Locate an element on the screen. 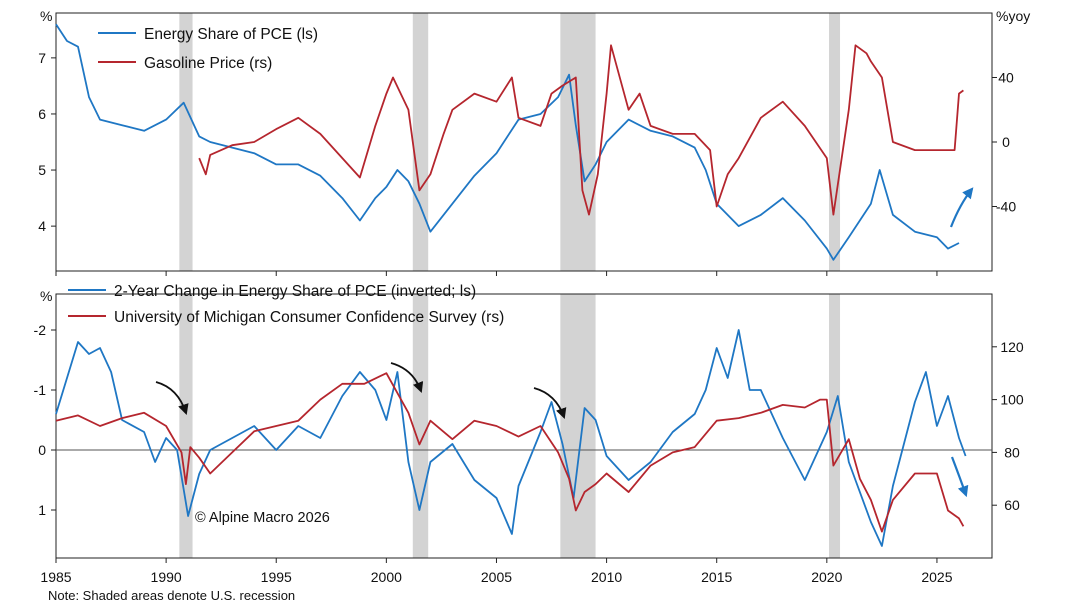  x-tick-label: 2025 is located at coordinates (936, 577).